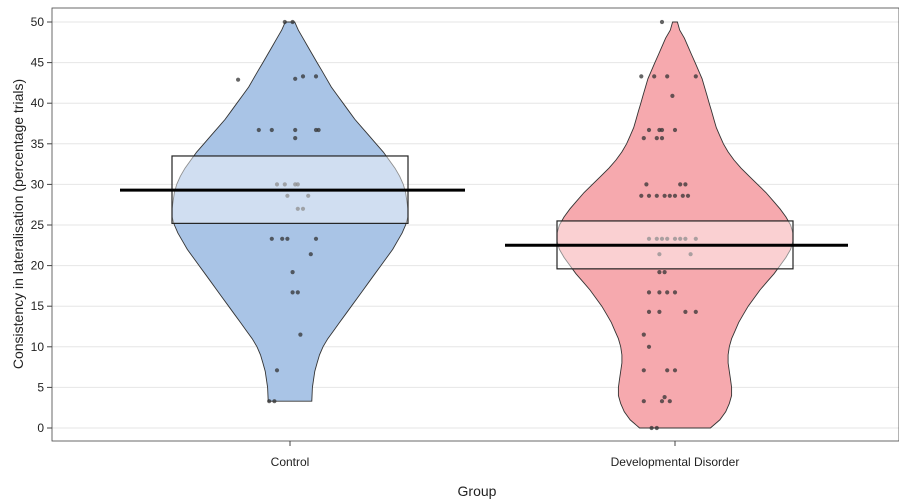 The image size is (899, 502). I want to click on y-tick-label: 30, so click(38, 184).